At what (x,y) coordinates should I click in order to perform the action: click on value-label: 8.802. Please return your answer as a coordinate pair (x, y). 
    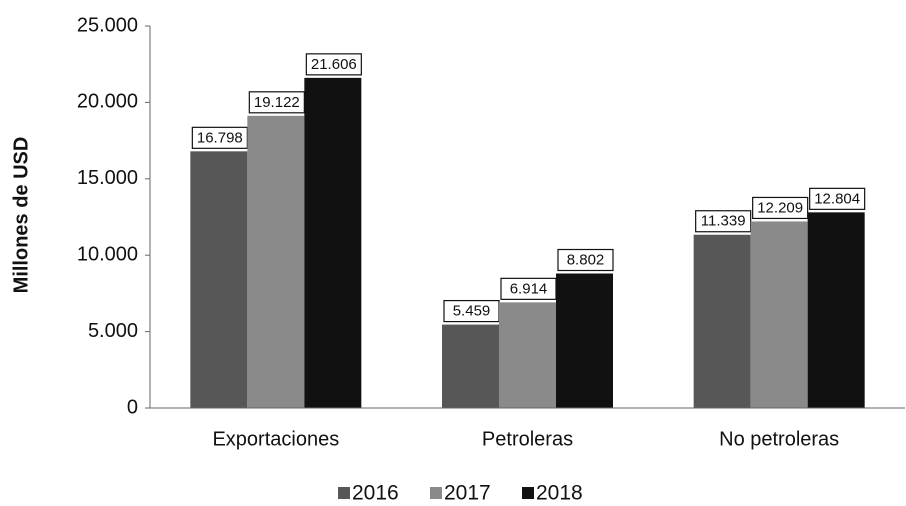
    Looking at the image, I should click on (586, 259).